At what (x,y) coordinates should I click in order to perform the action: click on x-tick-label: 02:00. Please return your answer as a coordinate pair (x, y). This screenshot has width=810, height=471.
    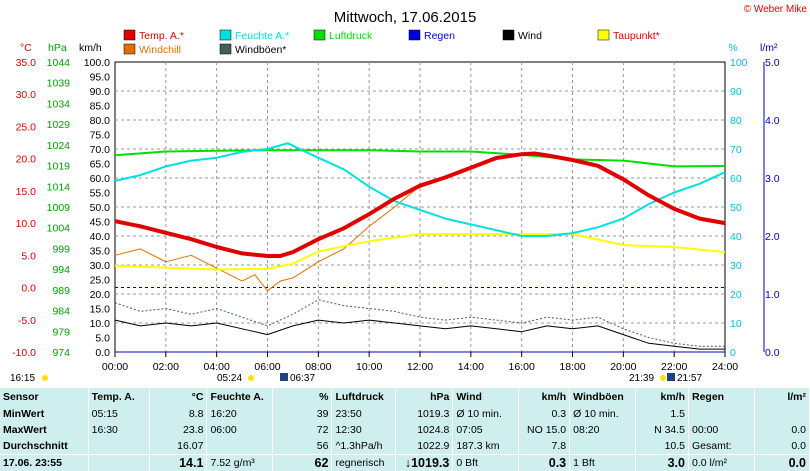
    Looking at the image, I should click on (166, 367).